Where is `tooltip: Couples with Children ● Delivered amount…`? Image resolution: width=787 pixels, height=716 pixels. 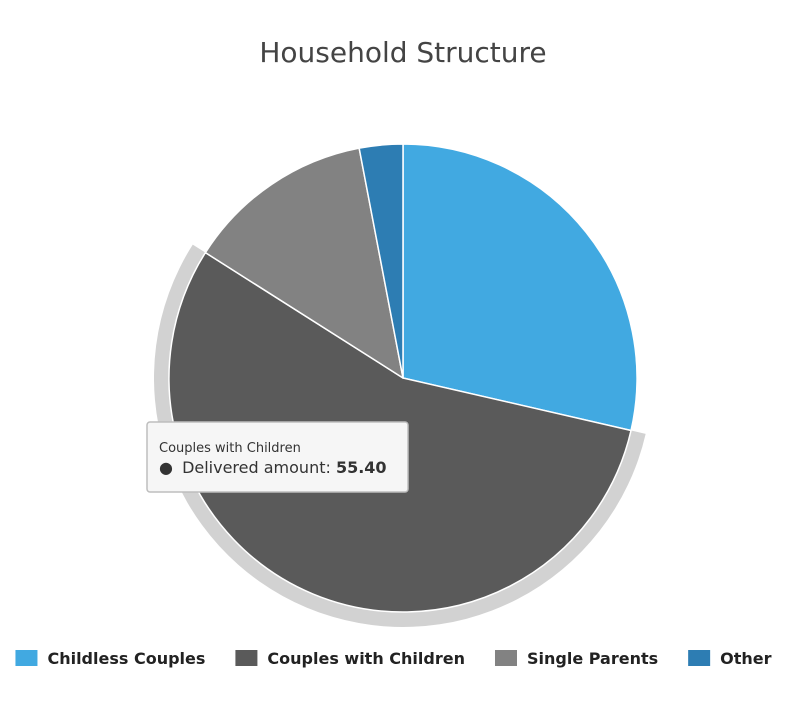 tooltip: Couples with Children ● Delivered amount… is located at coordinates (277, 457).